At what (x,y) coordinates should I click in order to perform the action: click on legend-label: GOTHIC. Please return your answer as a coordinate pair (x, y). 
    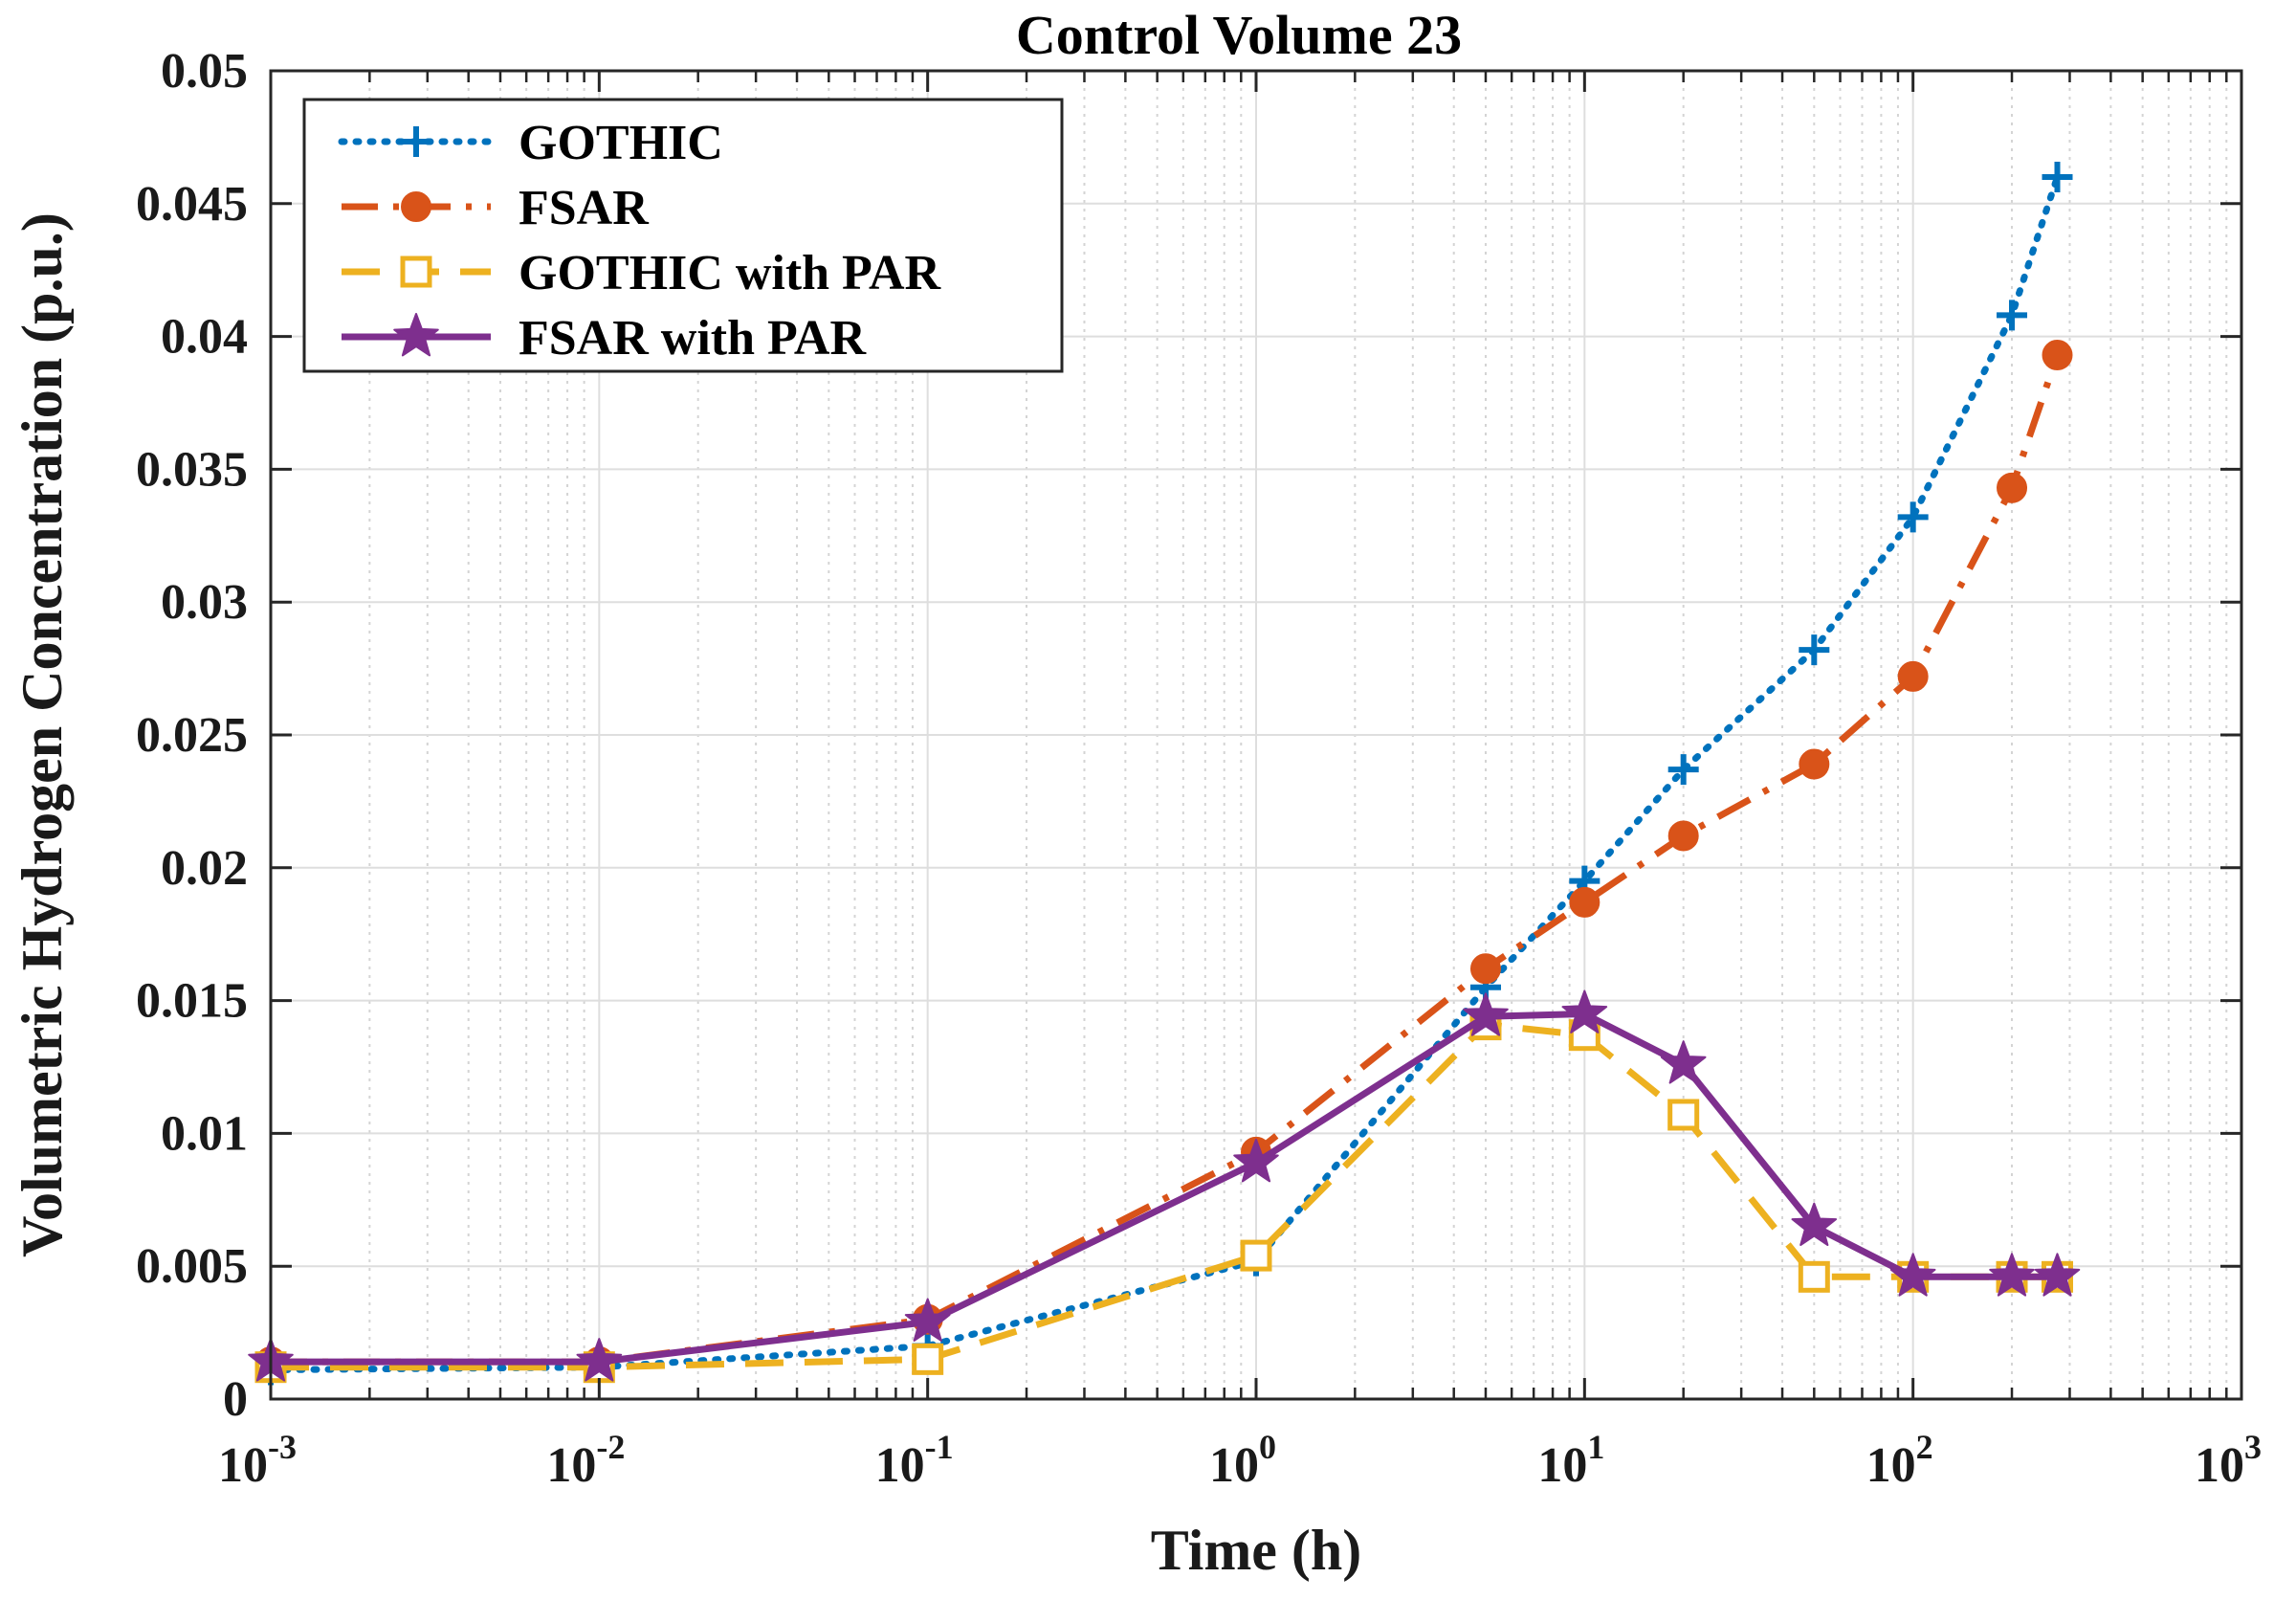
    Looking at the image, I should click on (621, 143).